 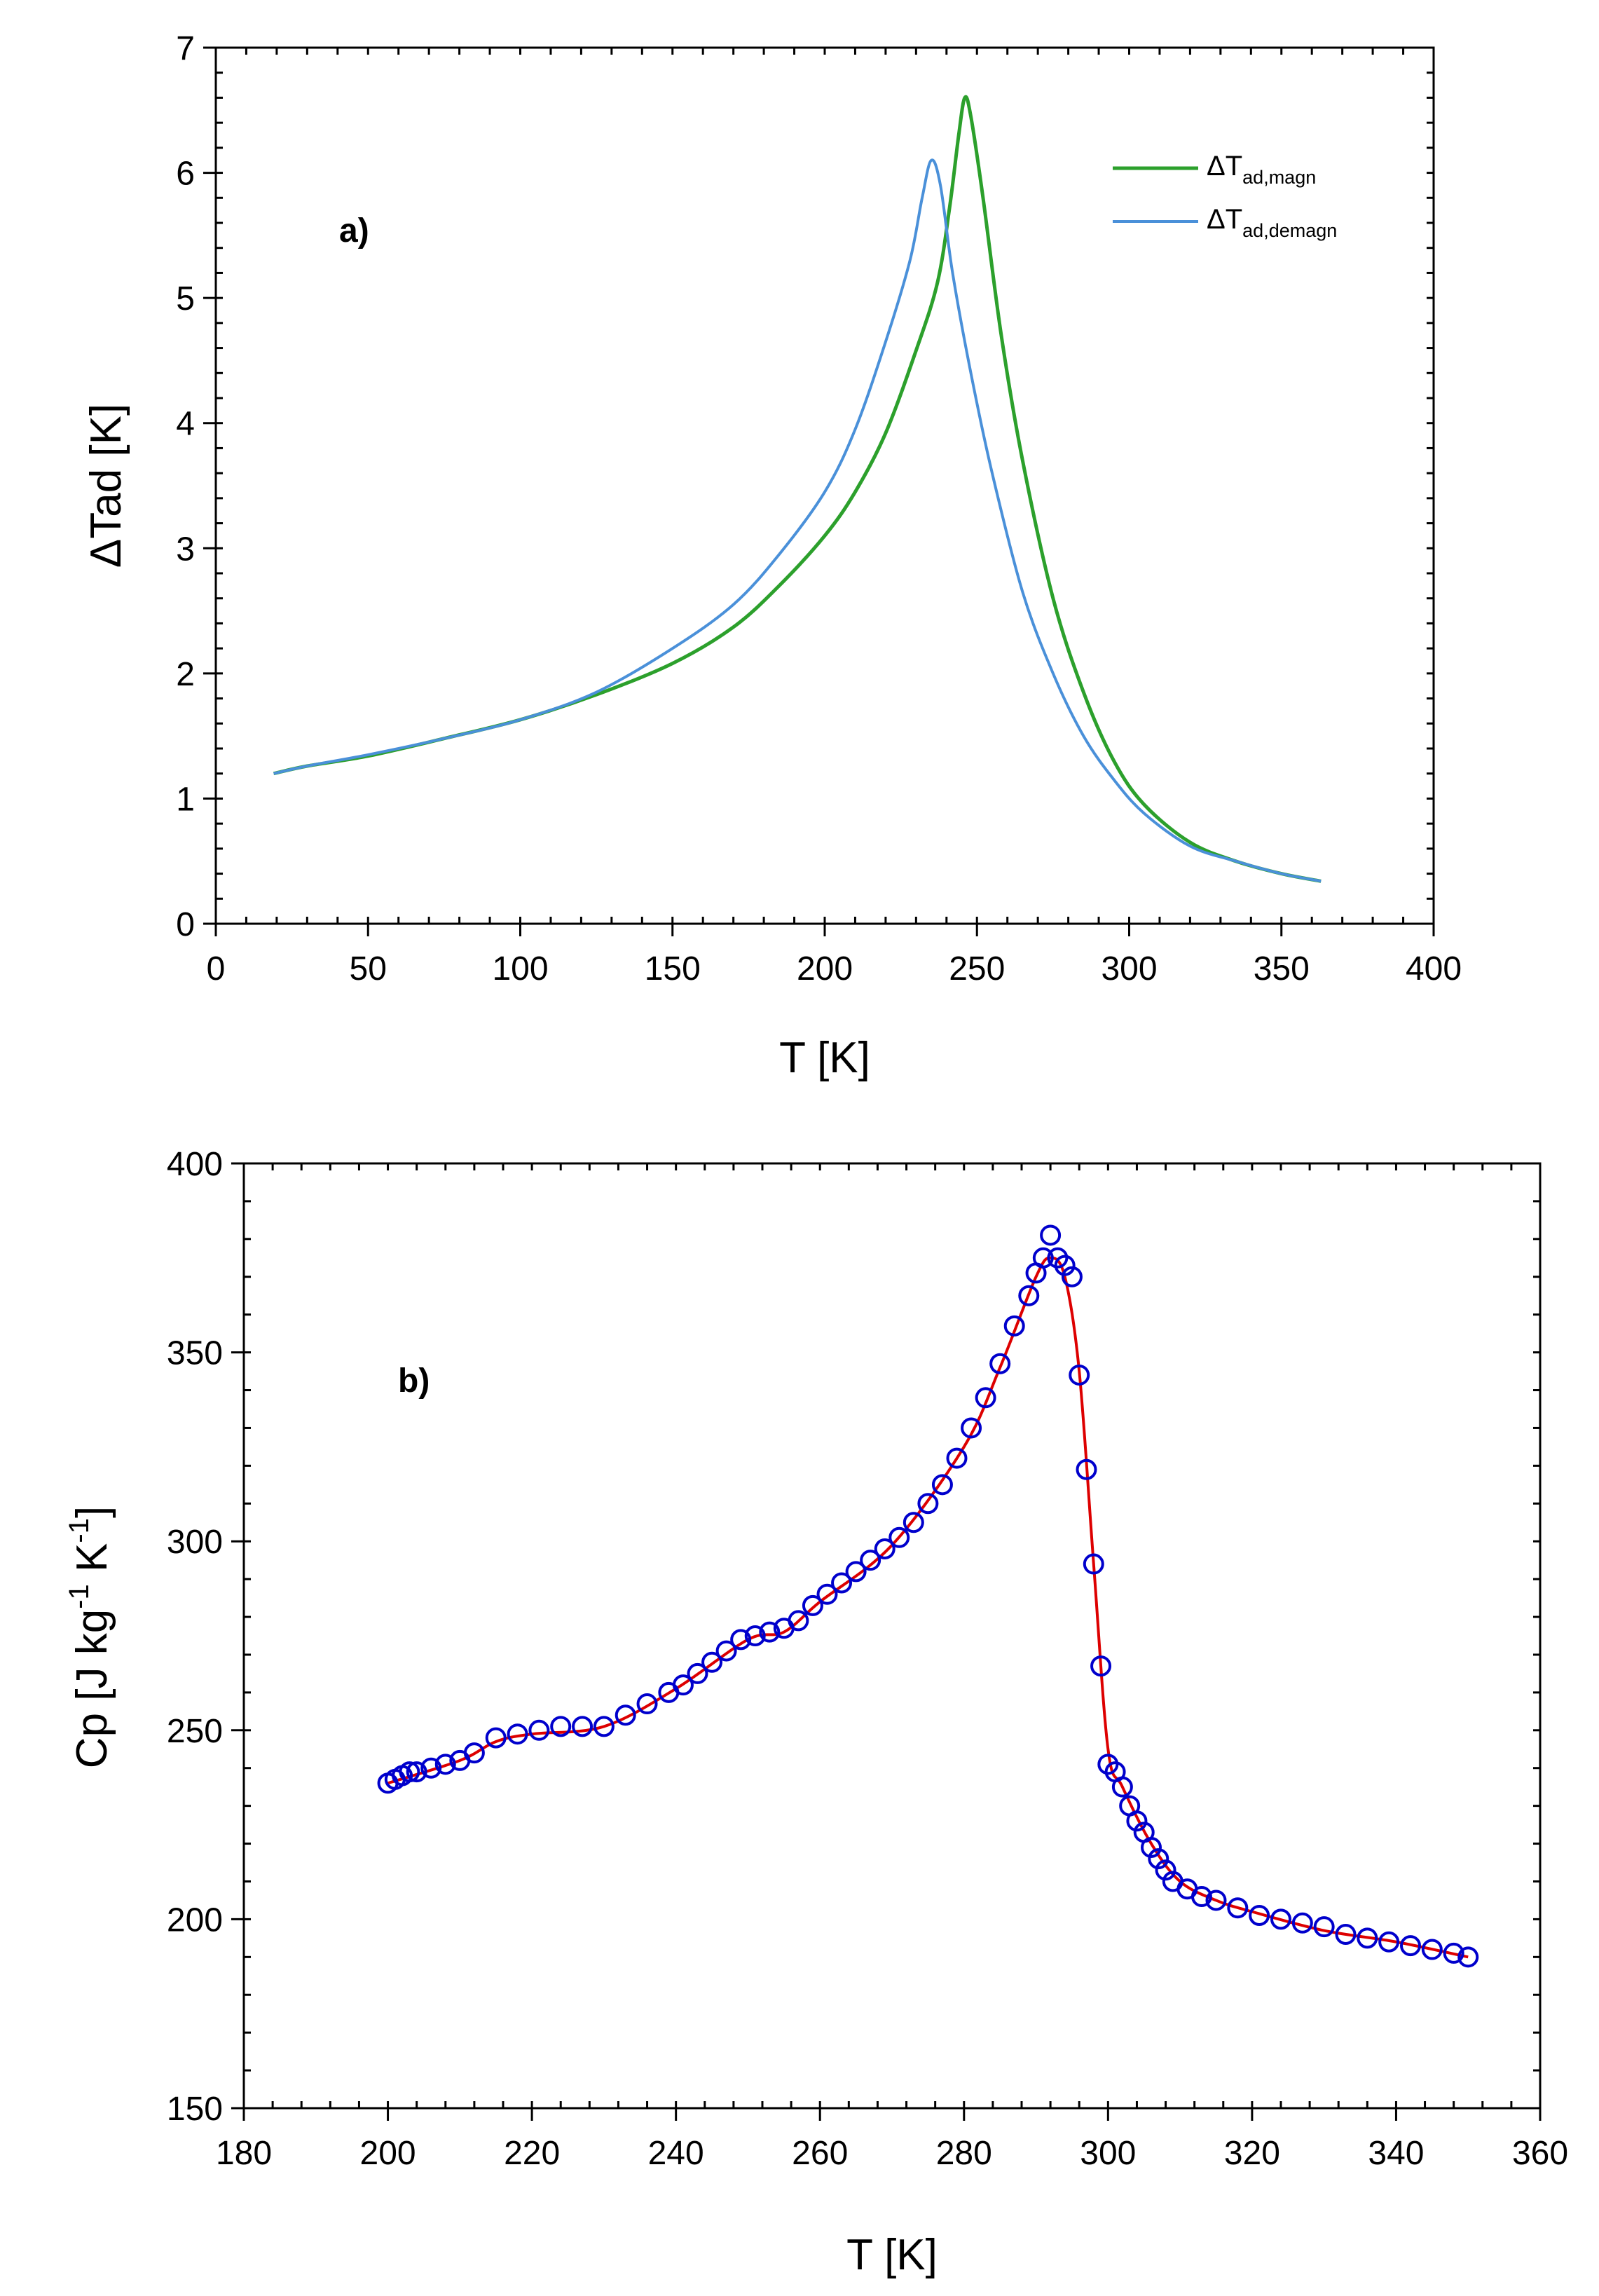 I want to click on panel-b-y-title-sup-1: -1, so click(x=79, y=1596).